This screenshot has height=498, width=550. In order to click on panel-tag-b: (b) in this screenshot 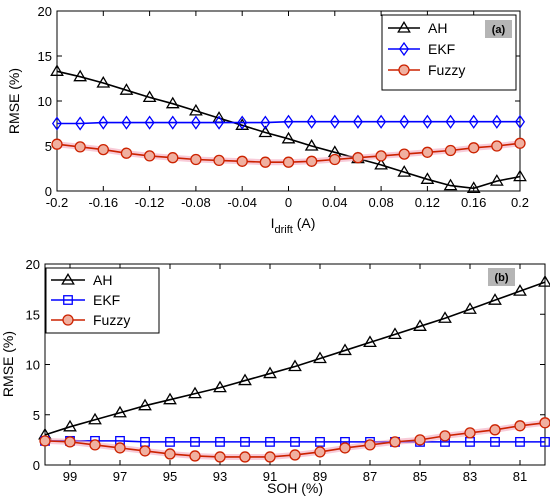, I will do `click(501, 278)`.